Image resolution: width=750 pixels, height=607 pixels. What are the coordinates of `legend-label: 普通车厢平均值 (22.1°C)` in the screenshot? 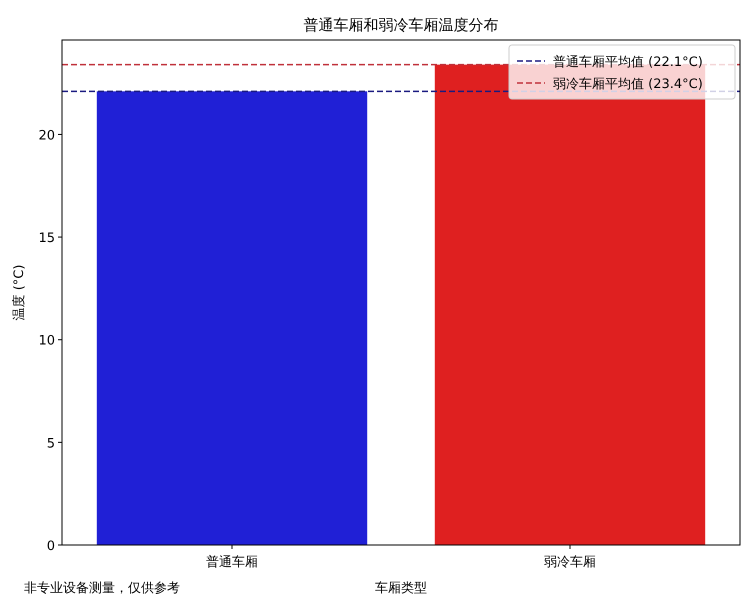 It's located at (628, 62).